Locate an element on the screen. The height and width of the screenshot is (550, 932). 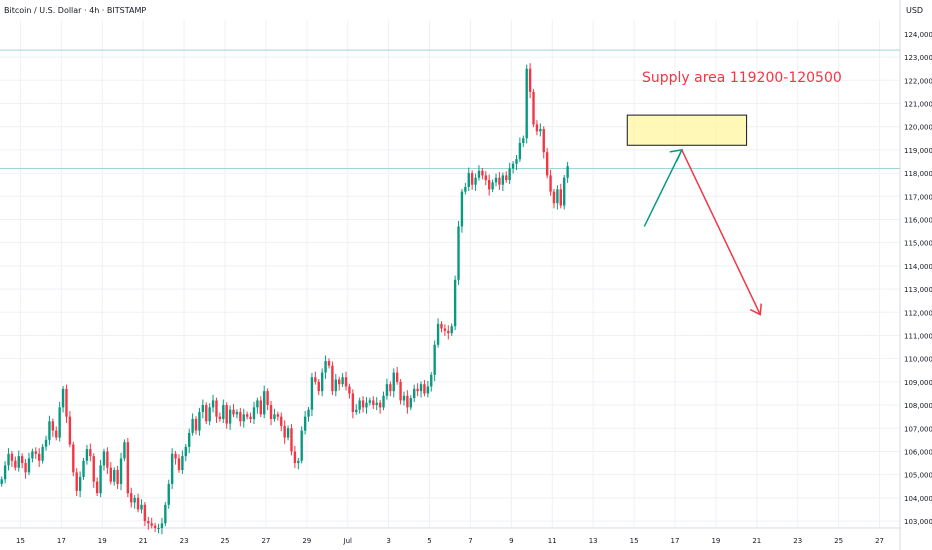
y-tick-label: 124,000 is located at coordinates (918, 35).